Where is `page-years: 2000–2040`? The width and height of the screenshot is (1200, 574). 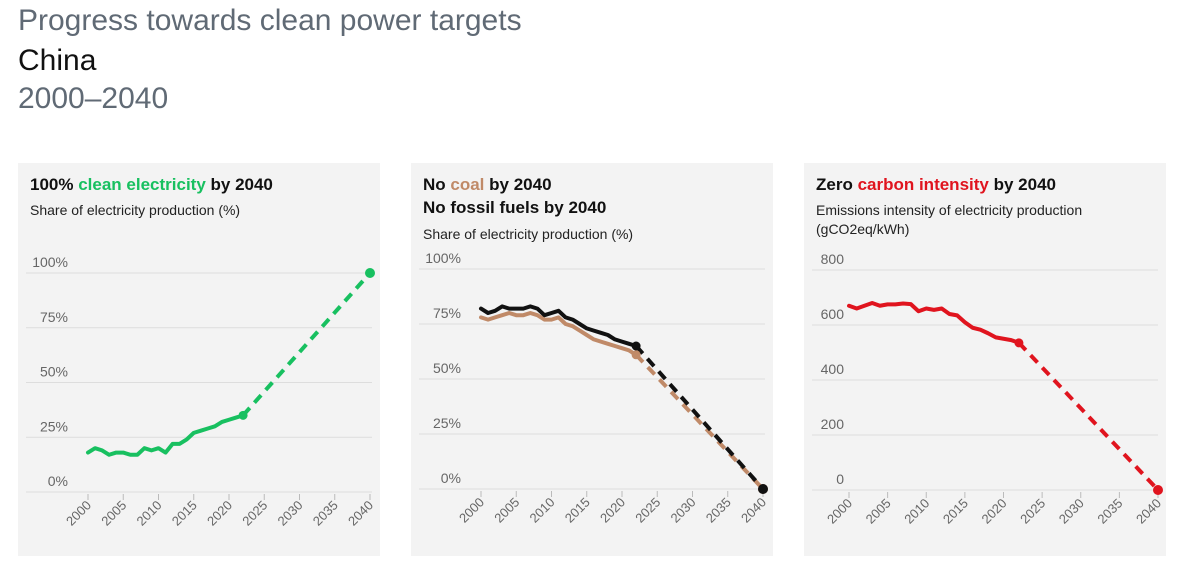 page-years: 2000–2040 is located at coordinates (93, 98).